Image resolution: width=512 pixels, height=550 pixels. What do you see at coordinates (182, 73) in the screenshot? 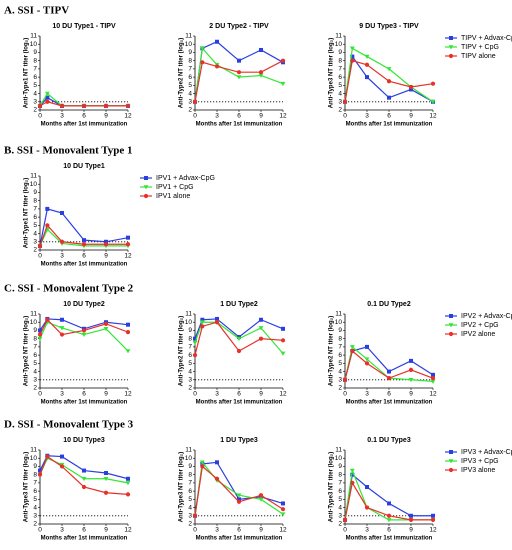
I see `y-axis-label: Anti-Type2 NT titer (log₂)` at bounding box center [182, 73].